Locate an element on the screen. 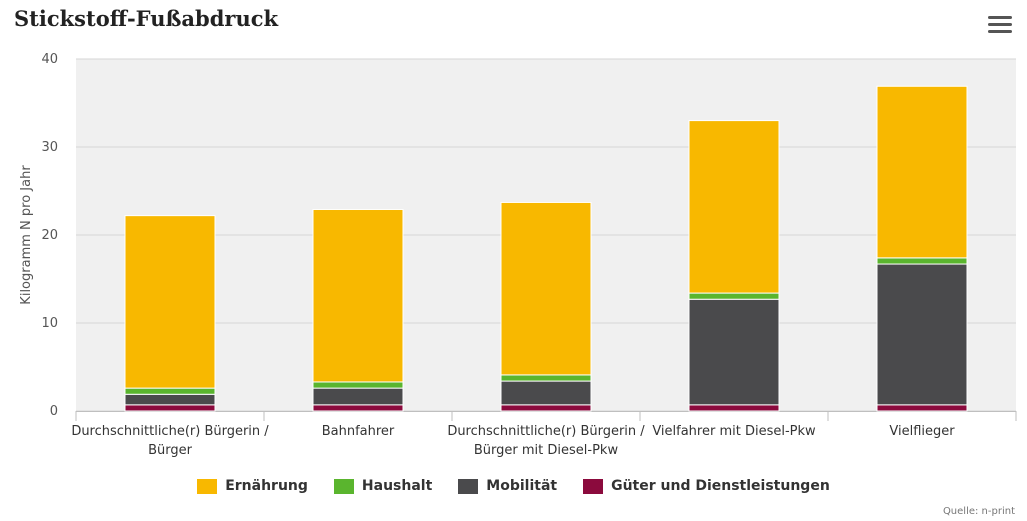 This screenshot has width=1027, height=521. legend-label: Haushalt is located at coordinates (397, 486).